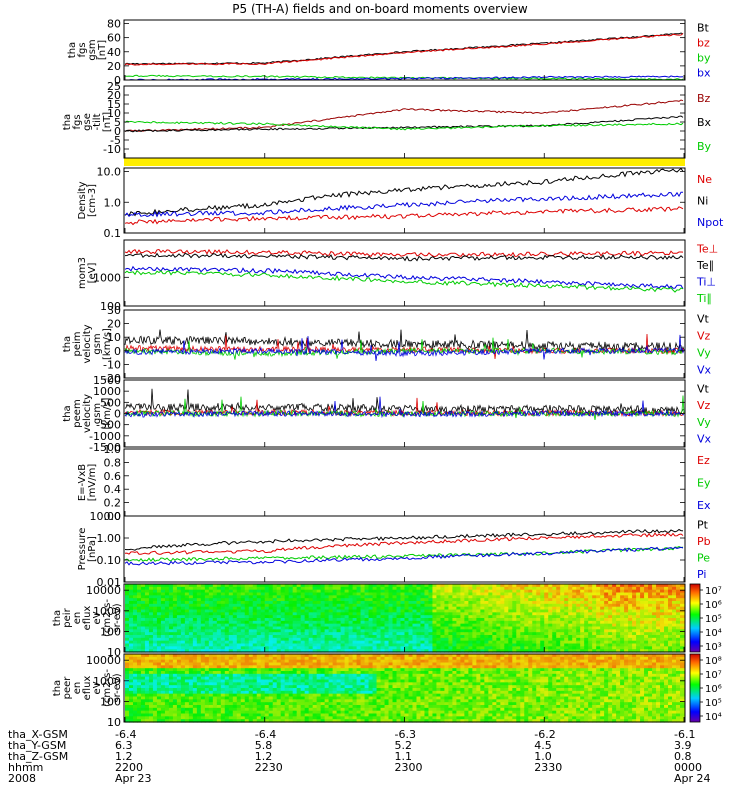 The width and height of the screenshot is (750, 800). Describe the element at coordinates (92, 549) in the screenshot. I see `y-axis-label-p8-1: [nPa]` at that location.